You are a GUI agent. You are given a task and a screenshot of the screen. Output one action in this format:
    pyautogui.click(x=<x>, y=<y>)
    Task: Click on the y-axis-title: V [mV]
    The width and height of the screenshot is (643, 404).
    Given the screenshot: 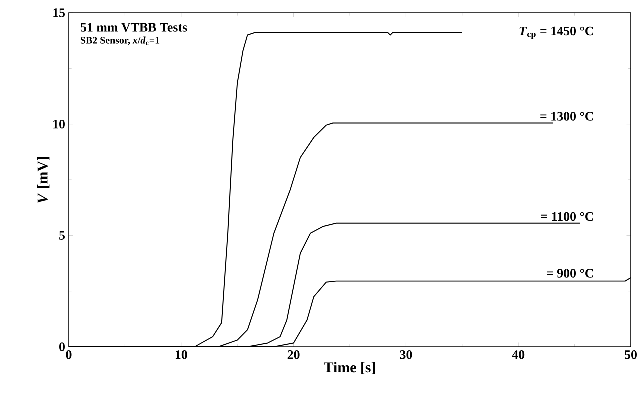 What is the action you would take?
    pyautogui.click(x=43, y=180)
    